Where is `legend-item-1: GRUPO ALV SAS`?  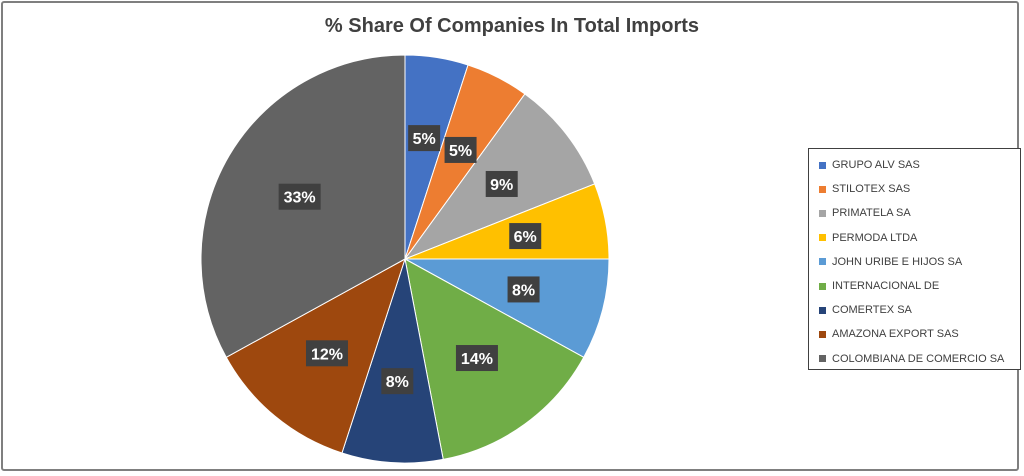
legend-item-1: GRUPO ALV SAS is located at coordinates (914, 165).